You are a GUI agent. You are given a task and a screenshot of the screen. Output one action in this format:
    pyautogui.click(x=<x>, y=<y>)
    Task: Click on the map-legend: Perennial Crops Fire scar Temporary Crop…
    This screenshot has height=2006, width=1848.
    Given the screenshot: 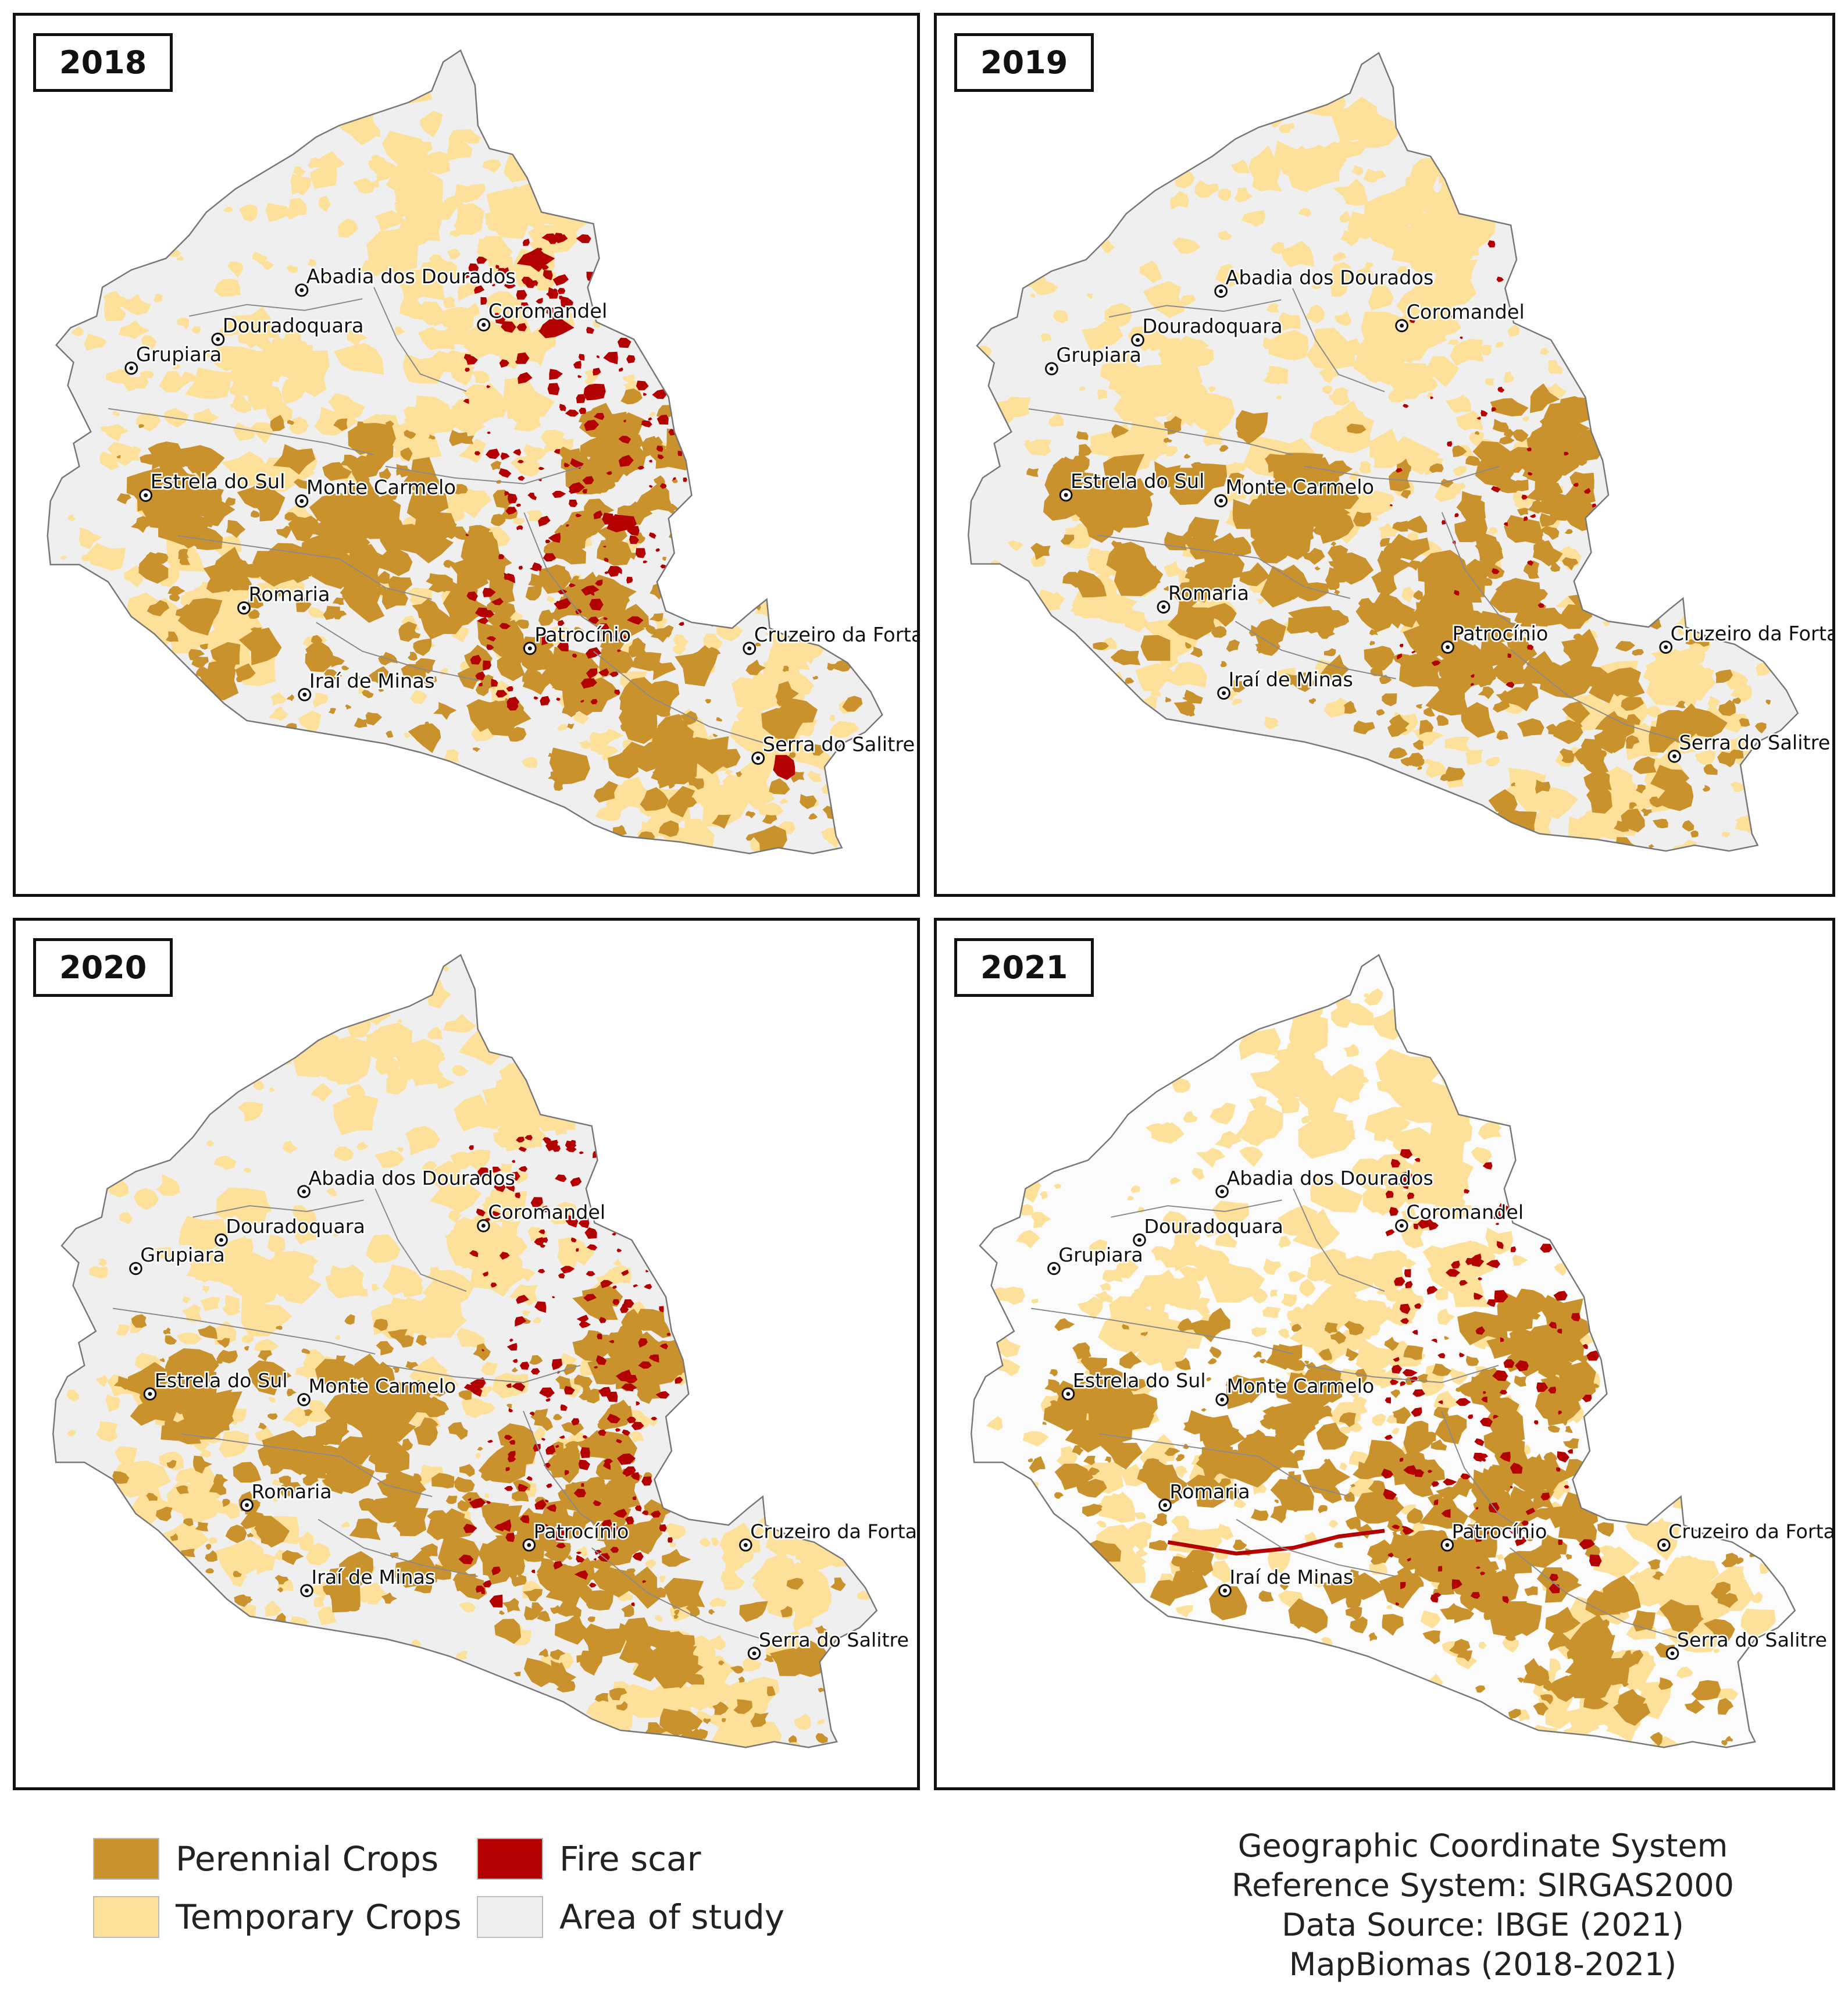 What is the action you would take?
    pyautogui.click(x=471, y=1910)
    